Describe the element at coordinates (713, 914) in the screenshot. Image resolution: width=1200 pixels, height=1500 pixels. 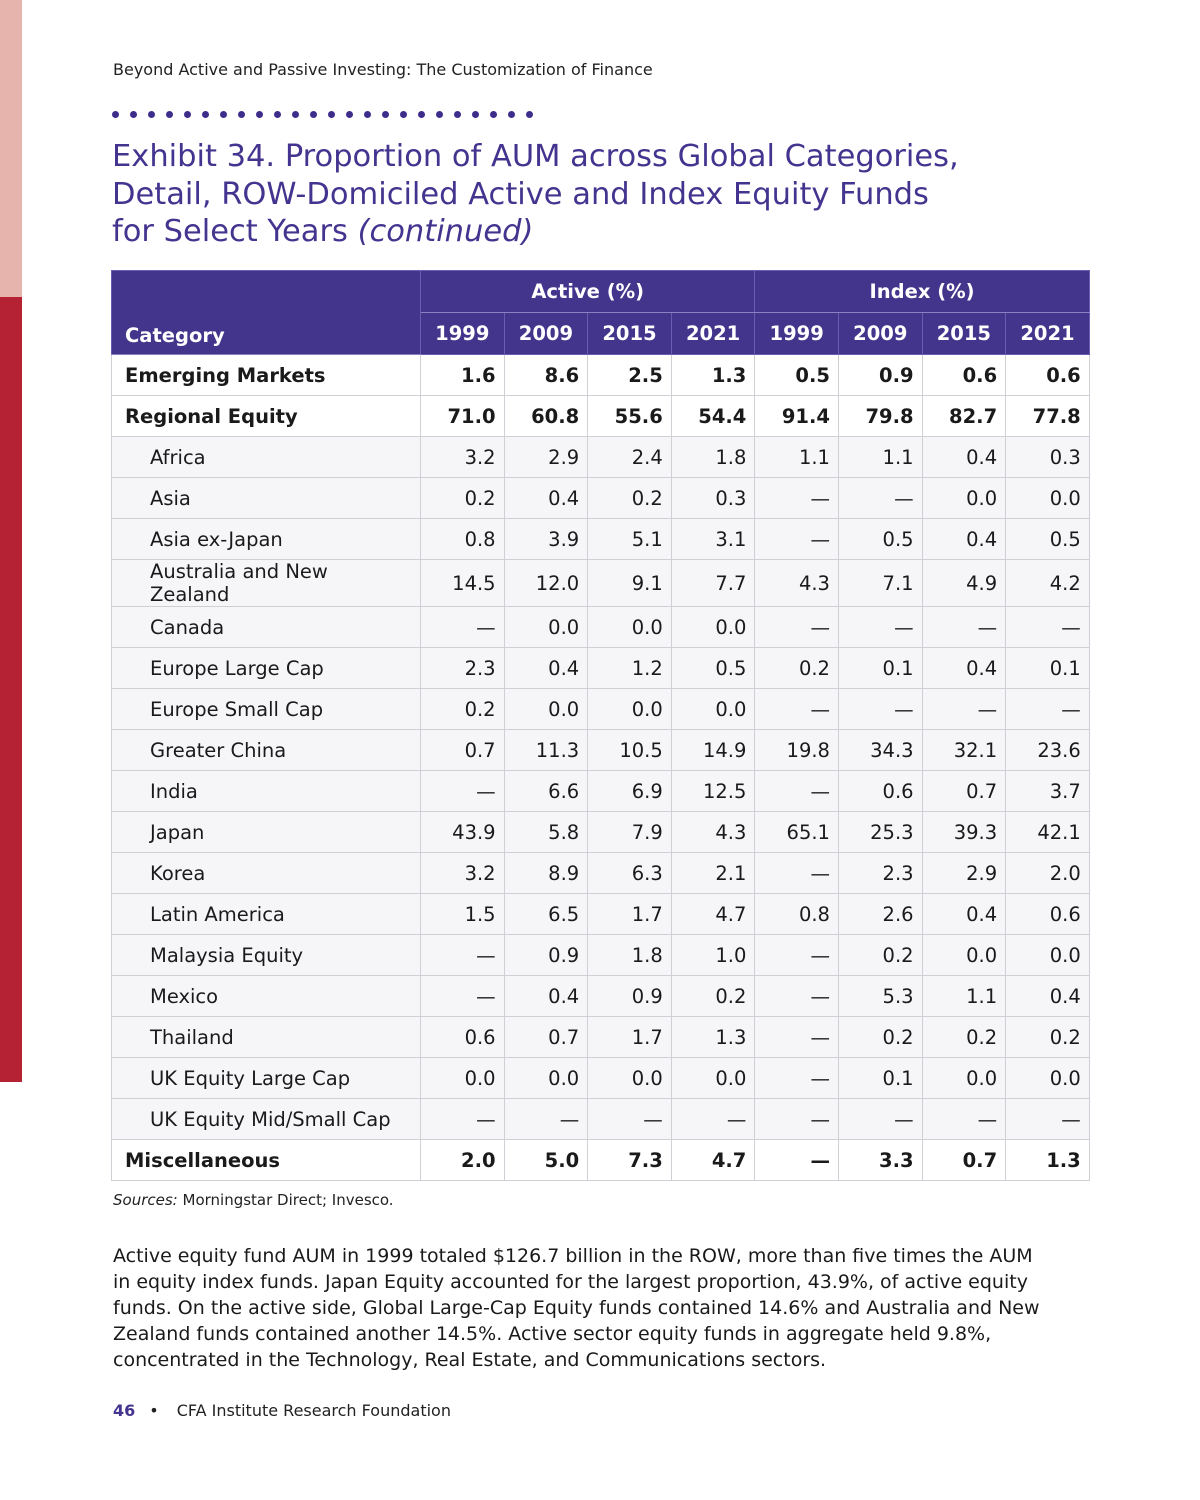
I see `table-cell: 4.7` at that location.